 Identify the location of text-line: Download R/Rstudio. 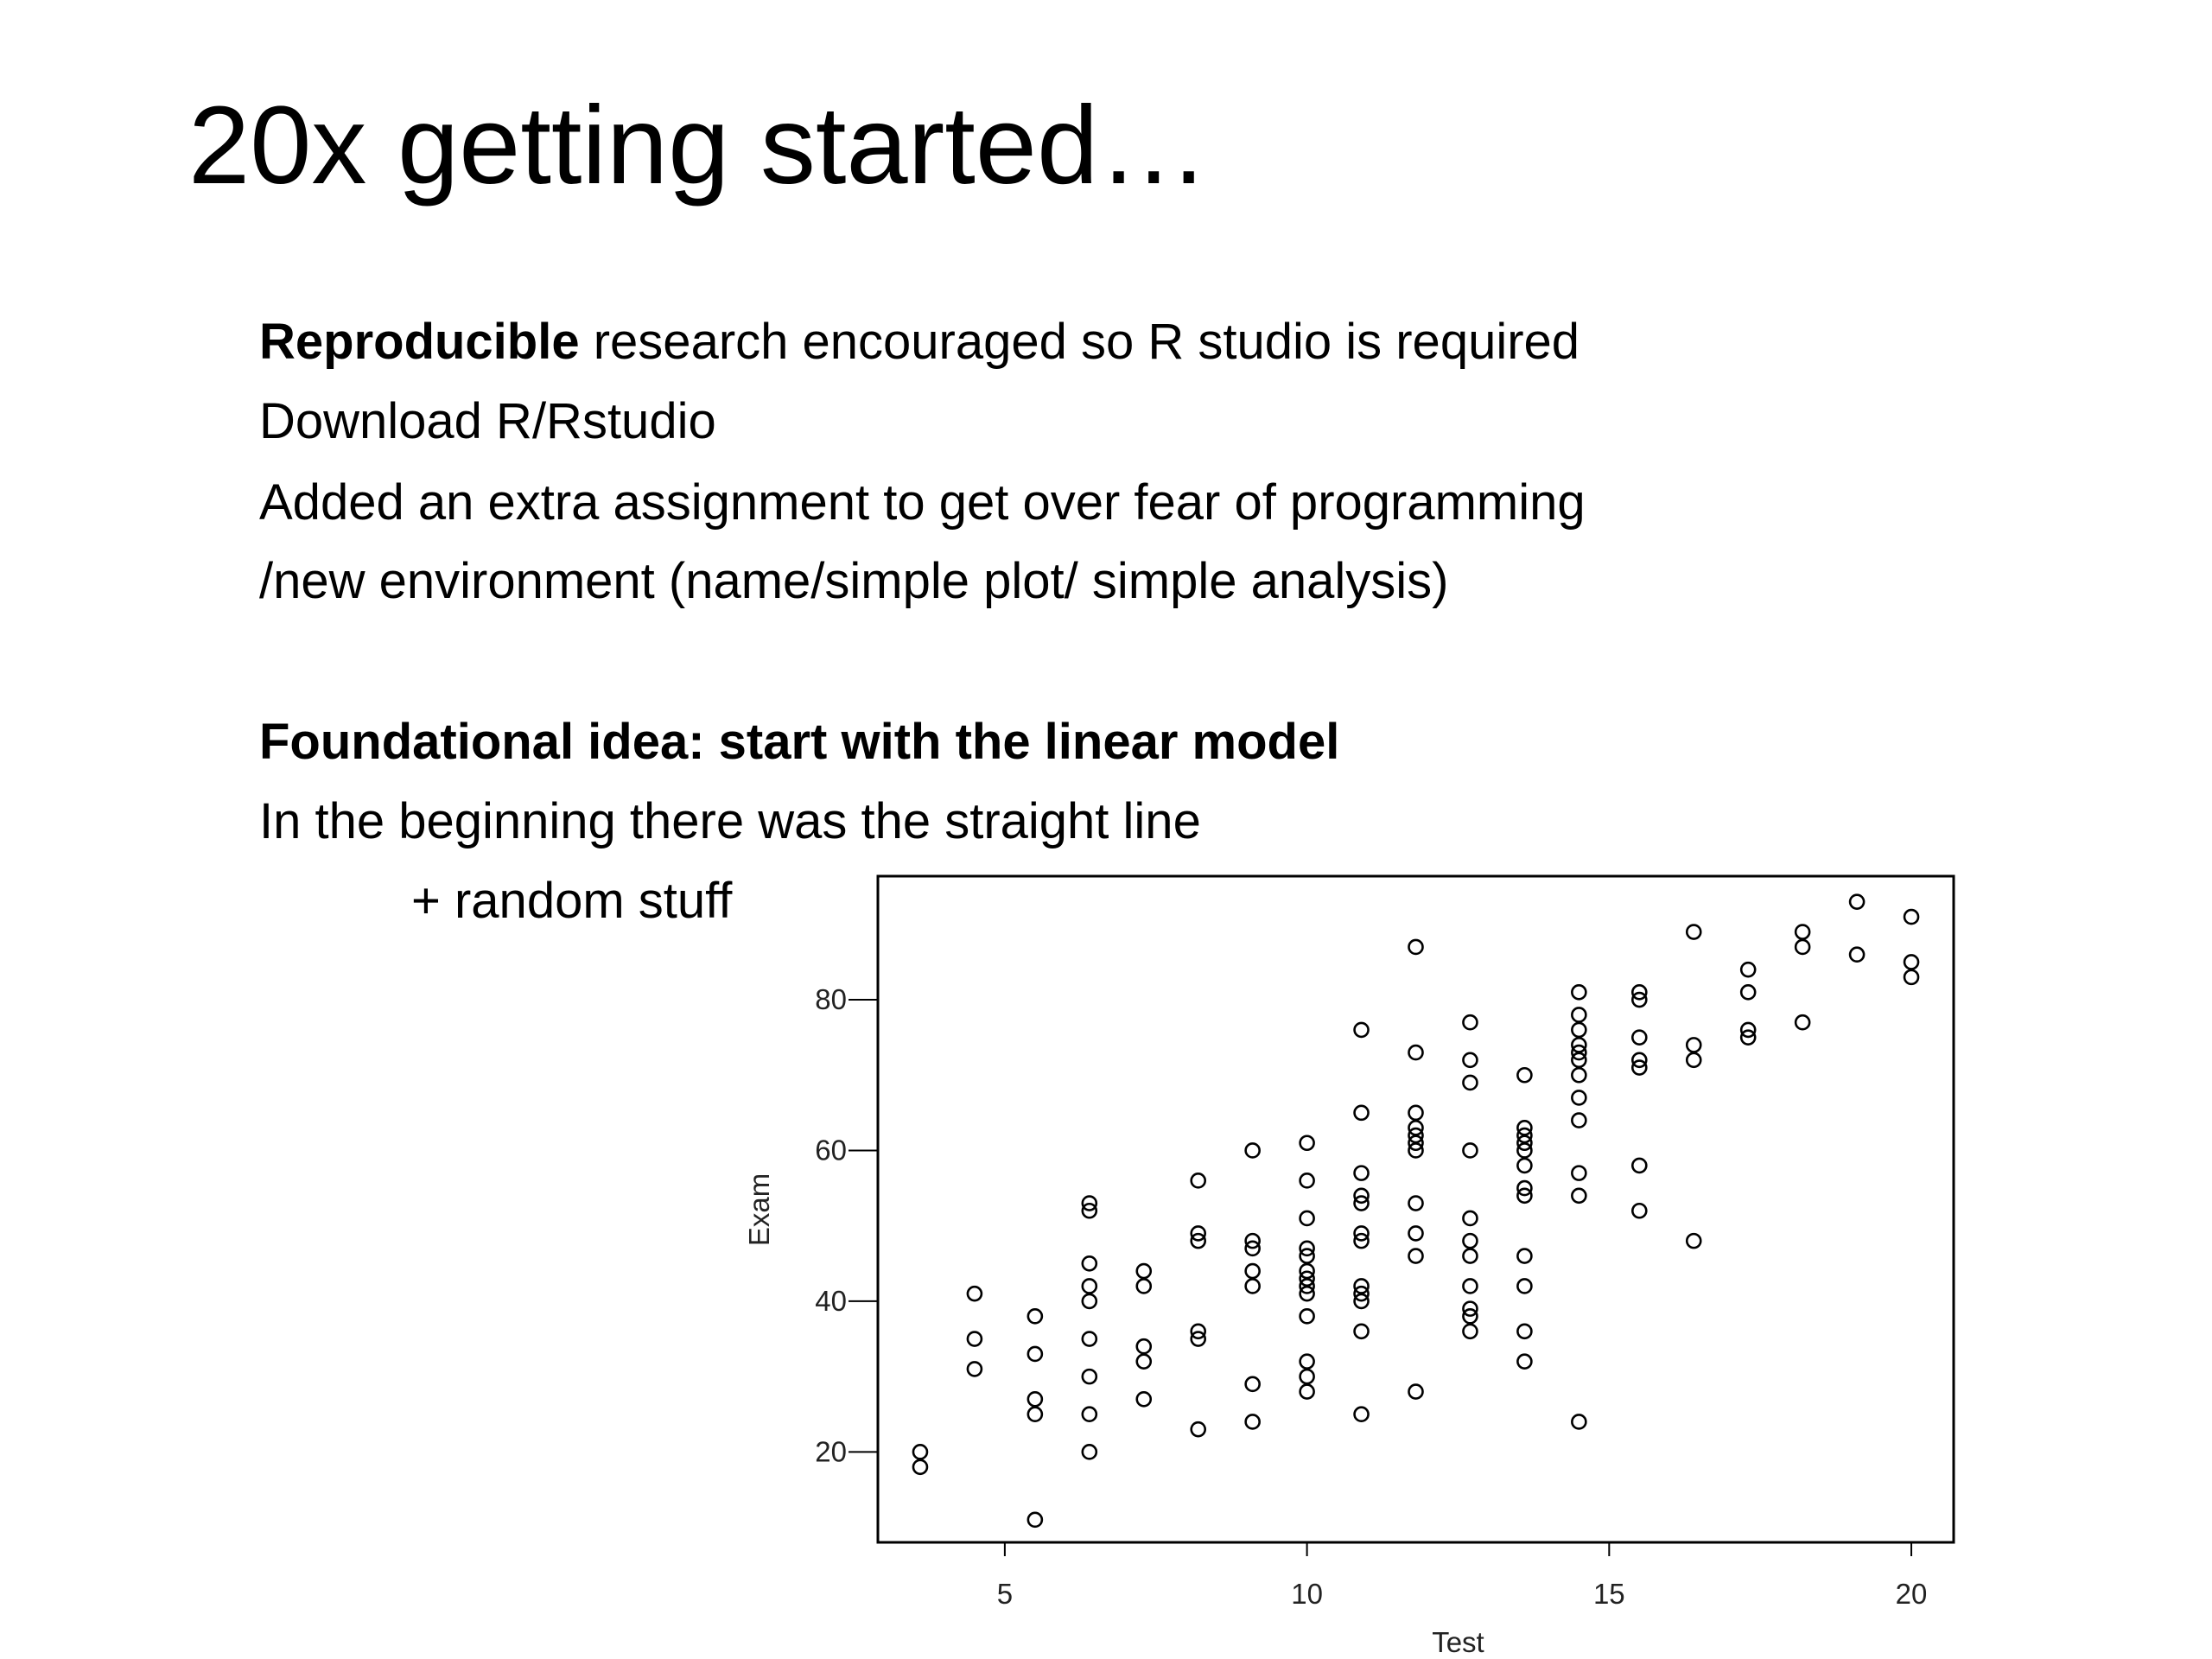
(487, 421).